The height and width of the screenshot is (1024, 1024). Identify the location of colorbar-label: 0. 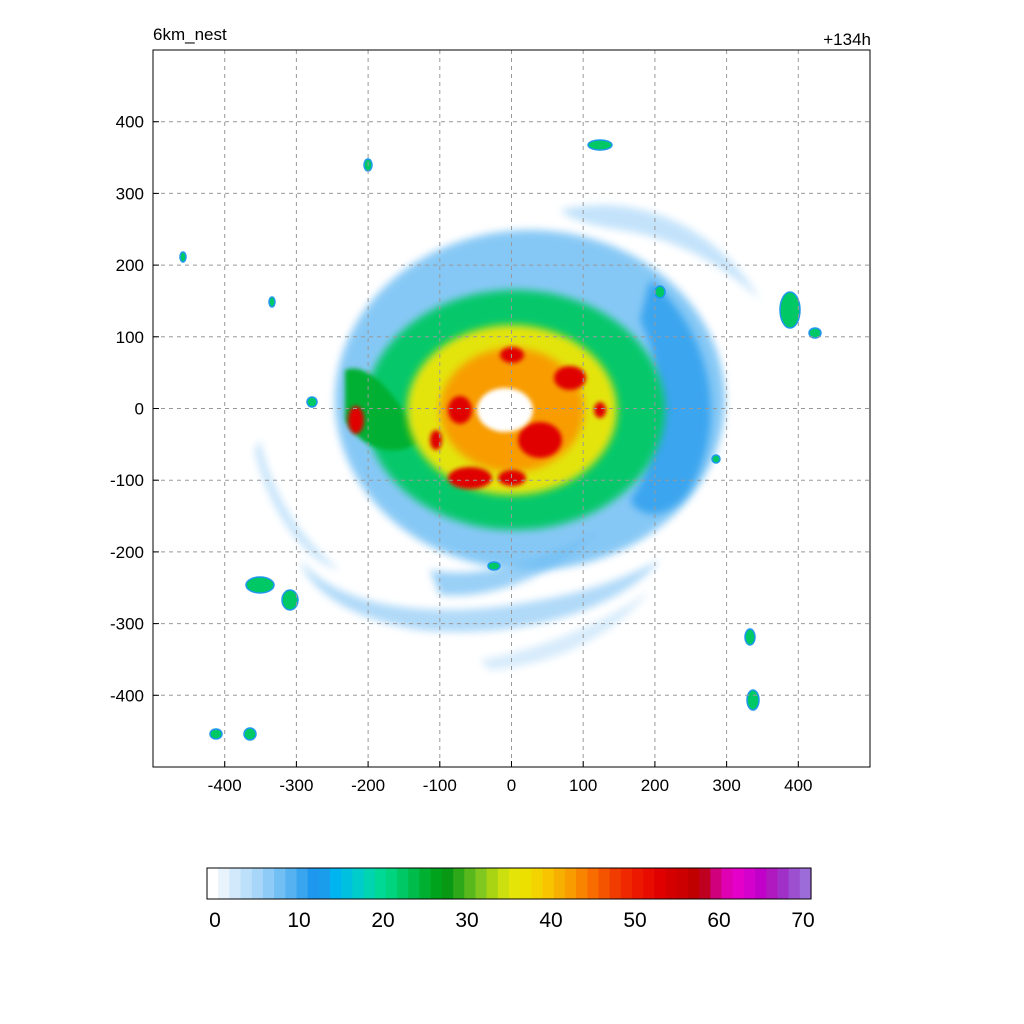
(215, 920).